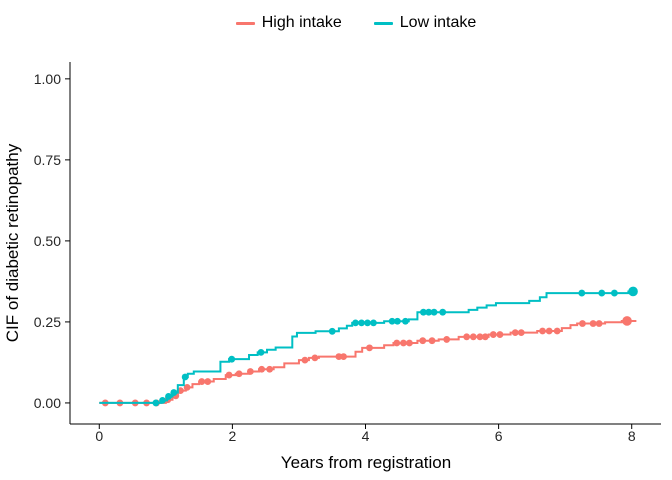  What do you see at coordinates (438, 22) in the screenshot?
I see `legend-label-low-intake: Low intake` at bounding box center [438, 22].